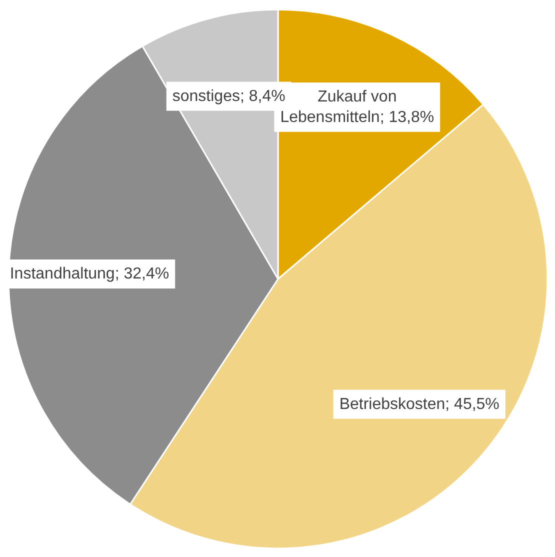 This screenshot has width=555, height=557. What do you see at coordinates (90, 273) in the screenshot?
I see `slice-label: Instandhaltung; 32,4%` at bounding box center [90, 273].